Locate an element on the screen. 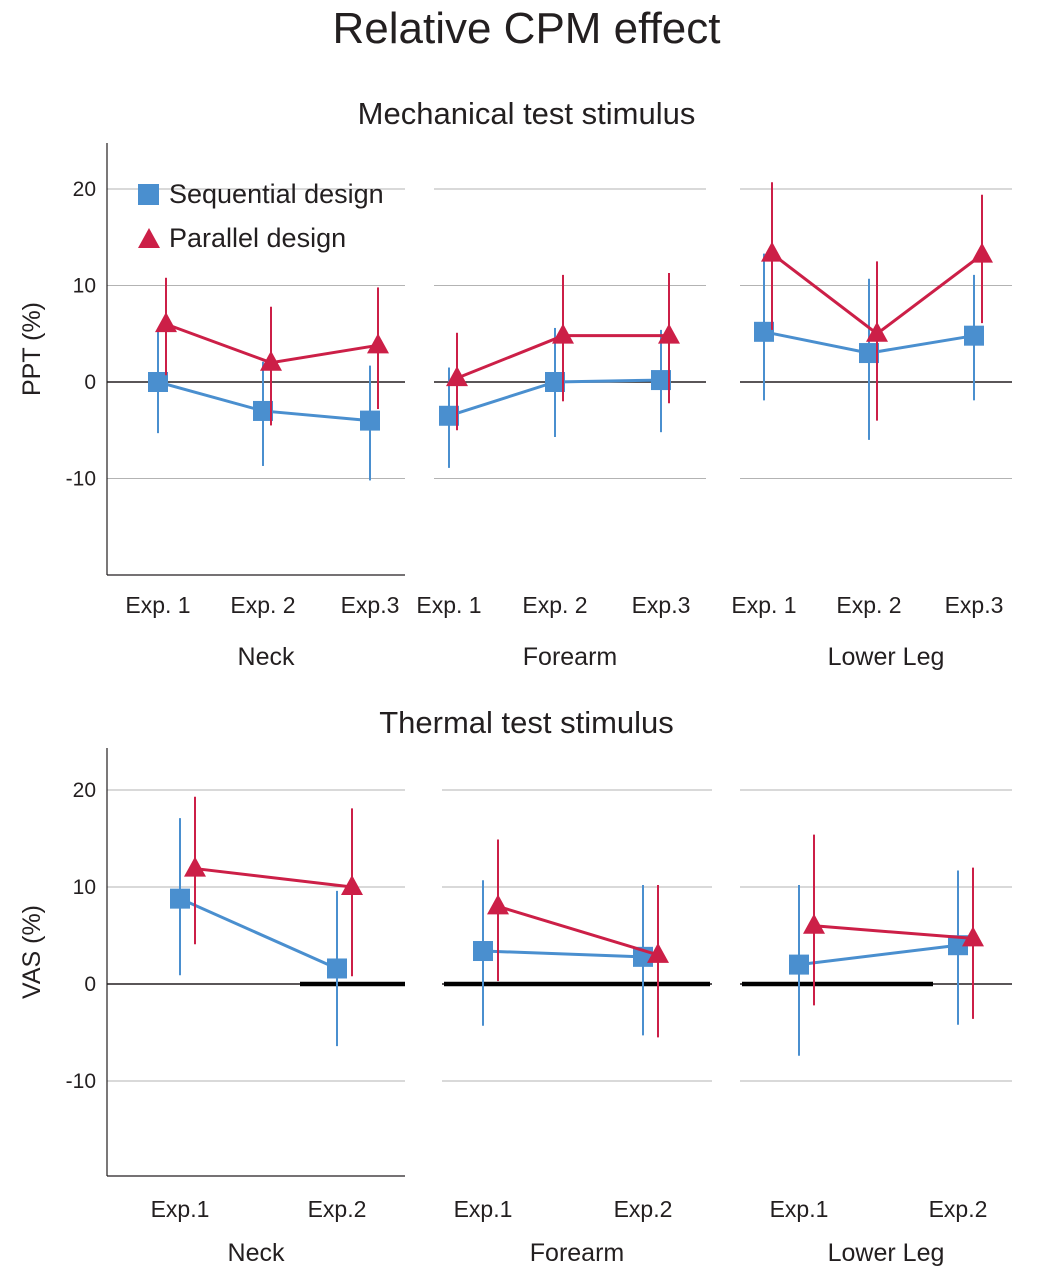 The width and height of the screenshot is (1053, 1268). mechanical-test-stimulus-ytick-label-10: -10 is located at coordinates (81, 479).